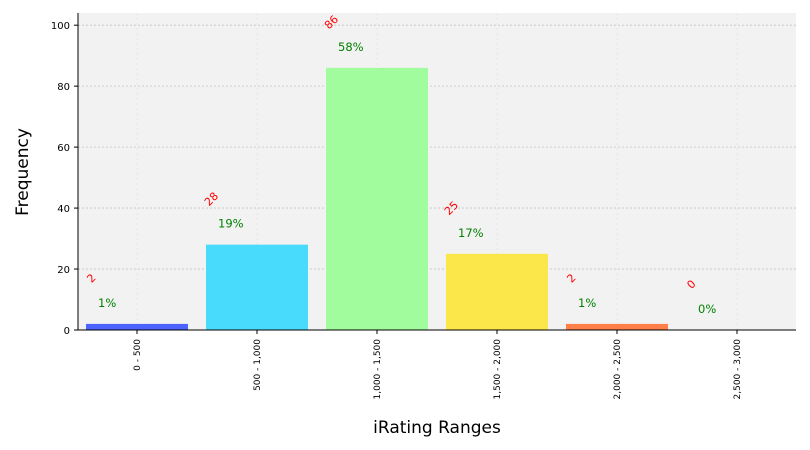 This screenshot has height=450, width=810. I want to click on x-tick-label: 500 - 1,000, so click(258, 365).